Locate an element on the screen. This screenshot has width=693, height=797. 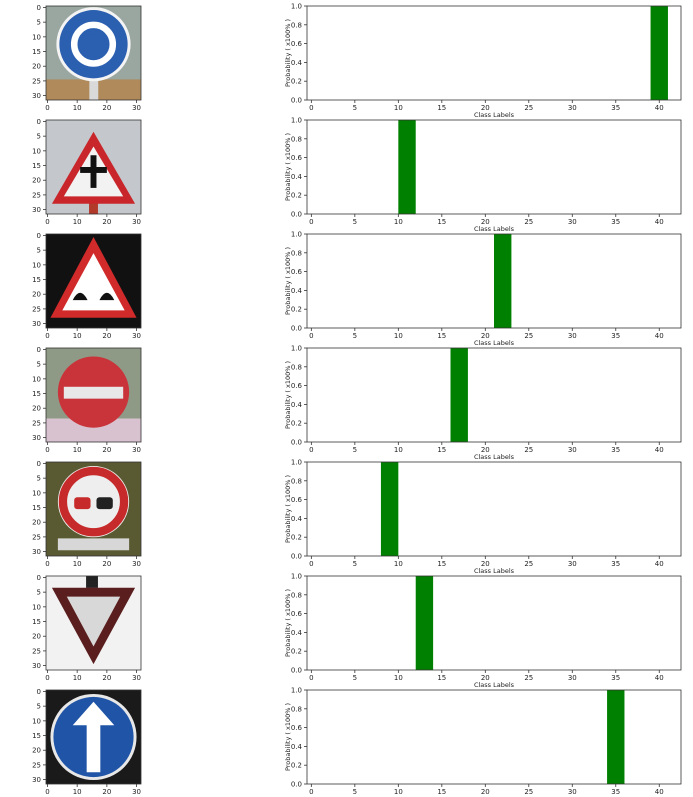
ytick-label: 0.6 is located at coordinates (297, 500).